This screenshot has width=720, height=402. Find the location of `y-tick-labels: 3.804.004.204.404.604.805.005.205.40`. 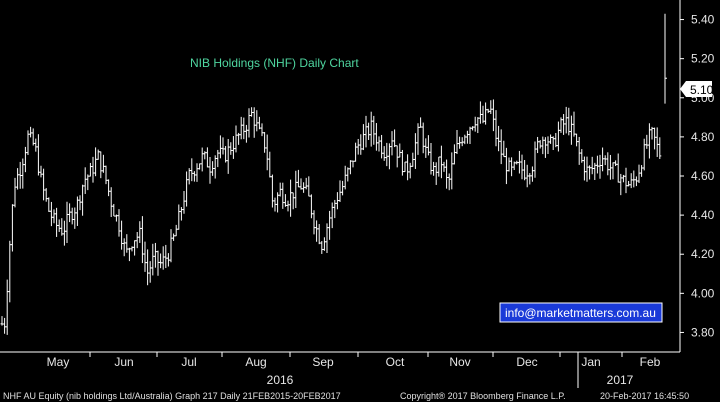

y-tick-labels: 3.804.004.204.404.604.805.005.205.40 is located at coordinates (697, 176).